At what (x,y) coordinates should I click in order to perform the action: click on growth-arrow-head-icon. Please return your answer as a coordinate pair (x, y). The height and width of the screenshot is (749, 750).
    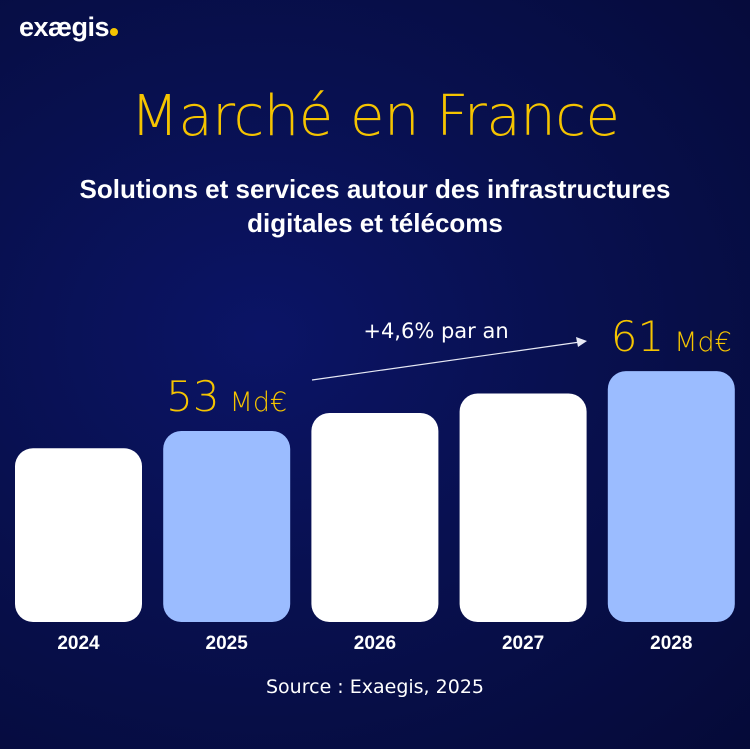
    Looking at the image, I should click on (581, 342).